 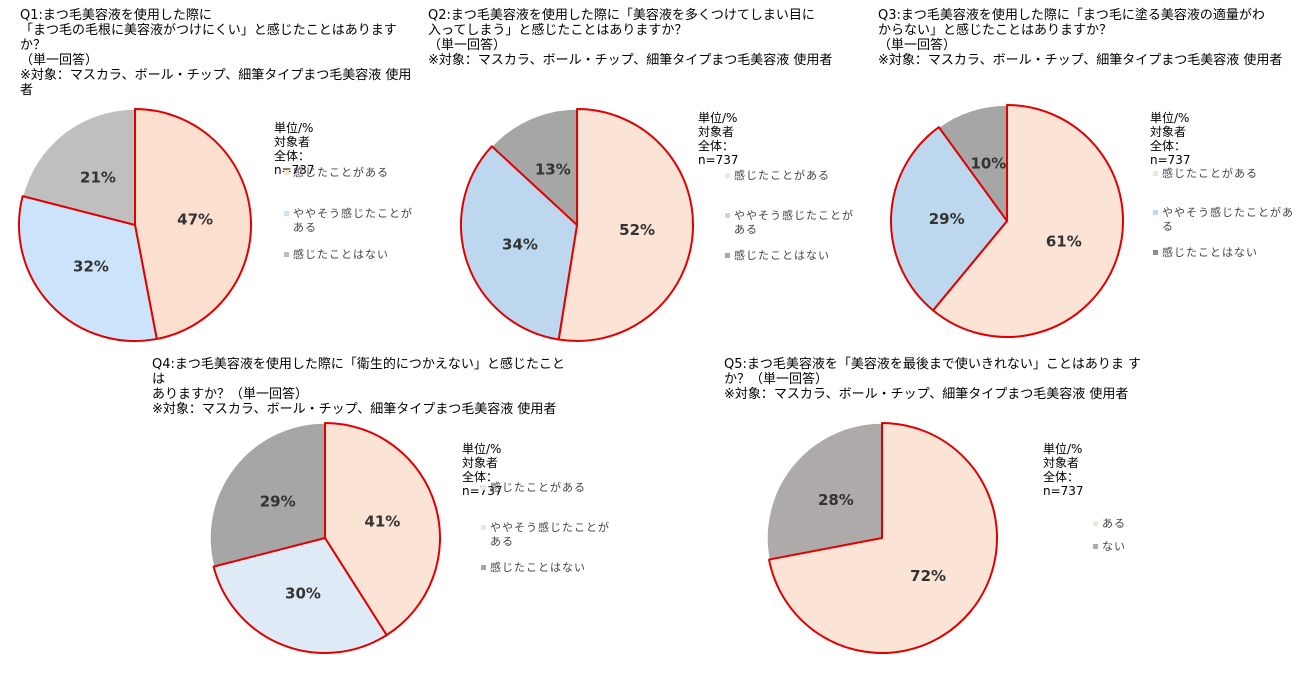 I want to click on pie-chart-q3: 61% 29% 10%, so click(x=1007, y=221).